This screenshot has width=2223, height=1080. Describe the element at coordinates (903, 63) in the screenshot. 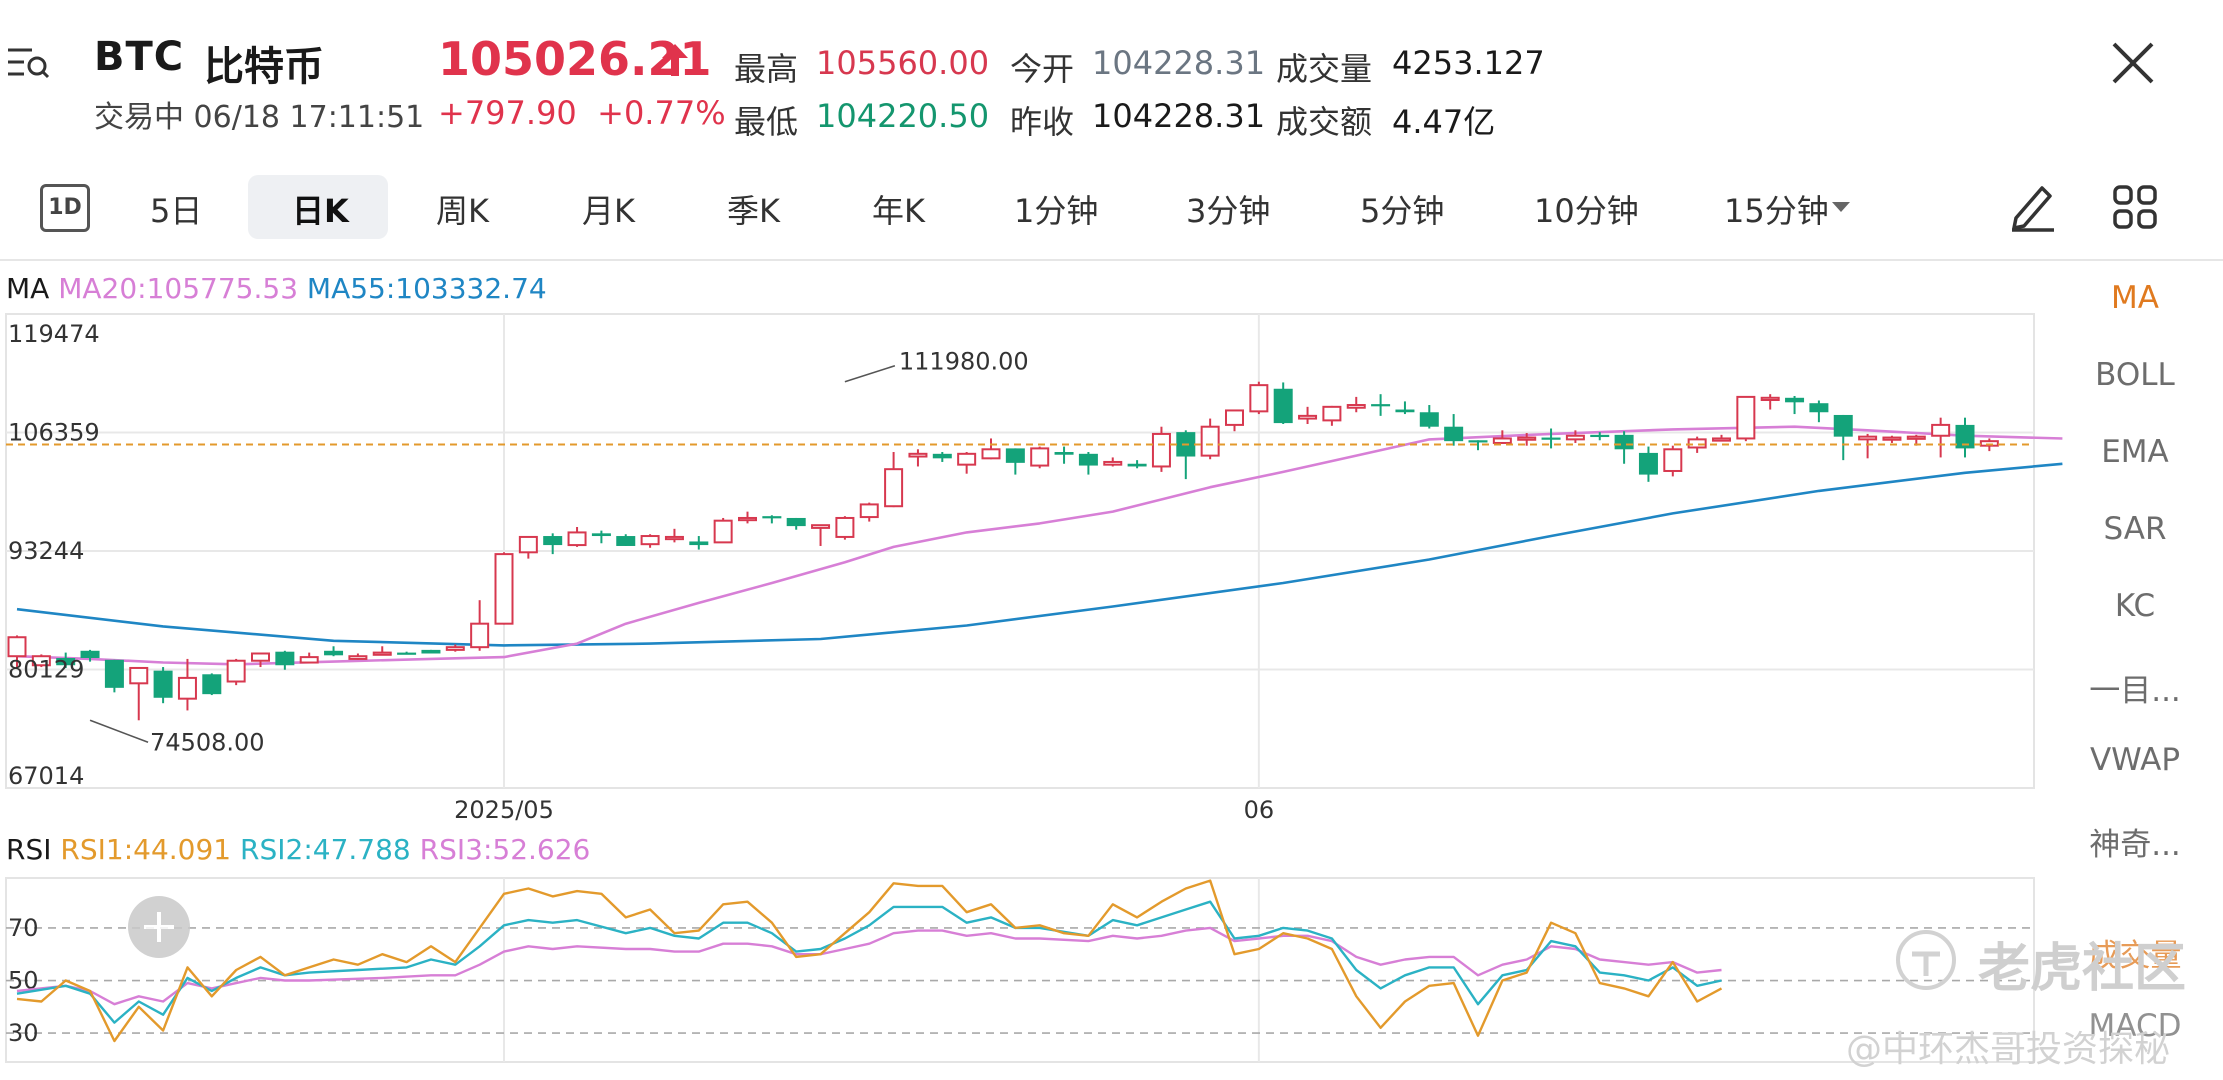

I see `stat-high-value: 105560.00` at that location.